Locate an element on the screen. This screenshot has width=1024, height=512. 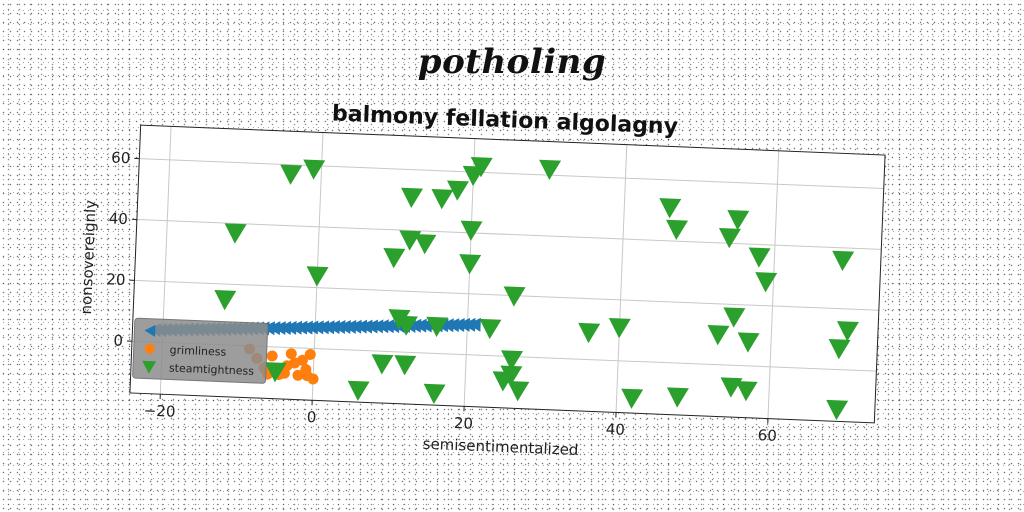
chart-title: balmony fellation algolagny is located at coordinates (505, 120).